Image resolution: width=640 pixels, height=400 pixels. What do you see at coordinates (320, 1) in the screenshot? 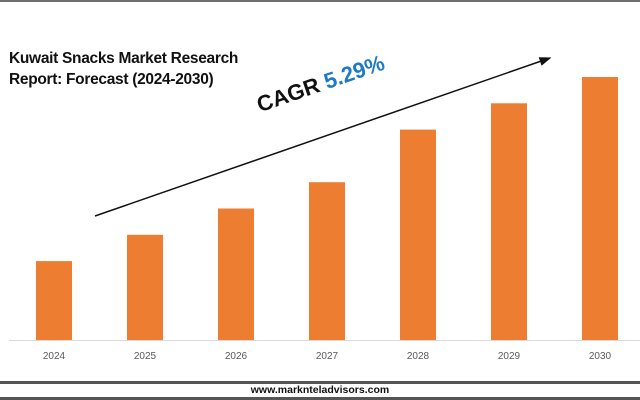
I see `top-border` at bounding box center [320, 1].